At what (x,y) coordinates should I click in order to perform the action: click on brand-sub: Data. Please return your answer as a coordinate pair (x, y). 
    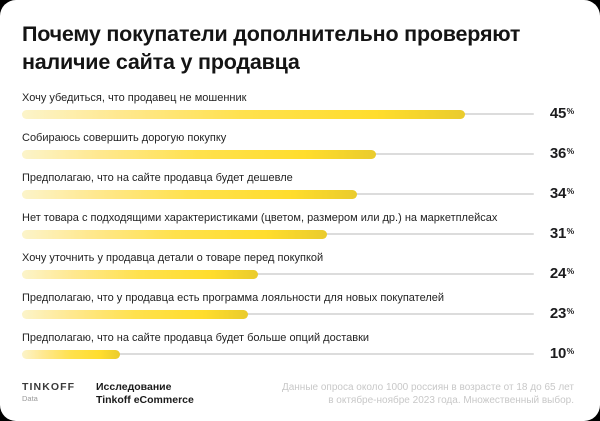
    Looking at the image, I should click on (30, 398).